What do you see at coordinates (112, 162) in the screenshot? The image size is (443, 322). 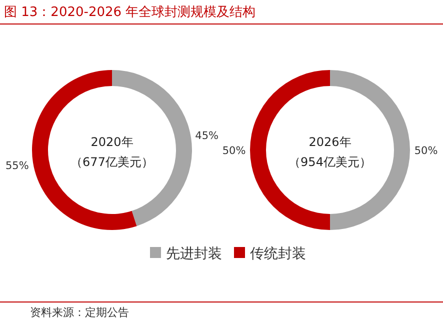 I see `text: （677亿美元）` at bounding box center [112, 162].